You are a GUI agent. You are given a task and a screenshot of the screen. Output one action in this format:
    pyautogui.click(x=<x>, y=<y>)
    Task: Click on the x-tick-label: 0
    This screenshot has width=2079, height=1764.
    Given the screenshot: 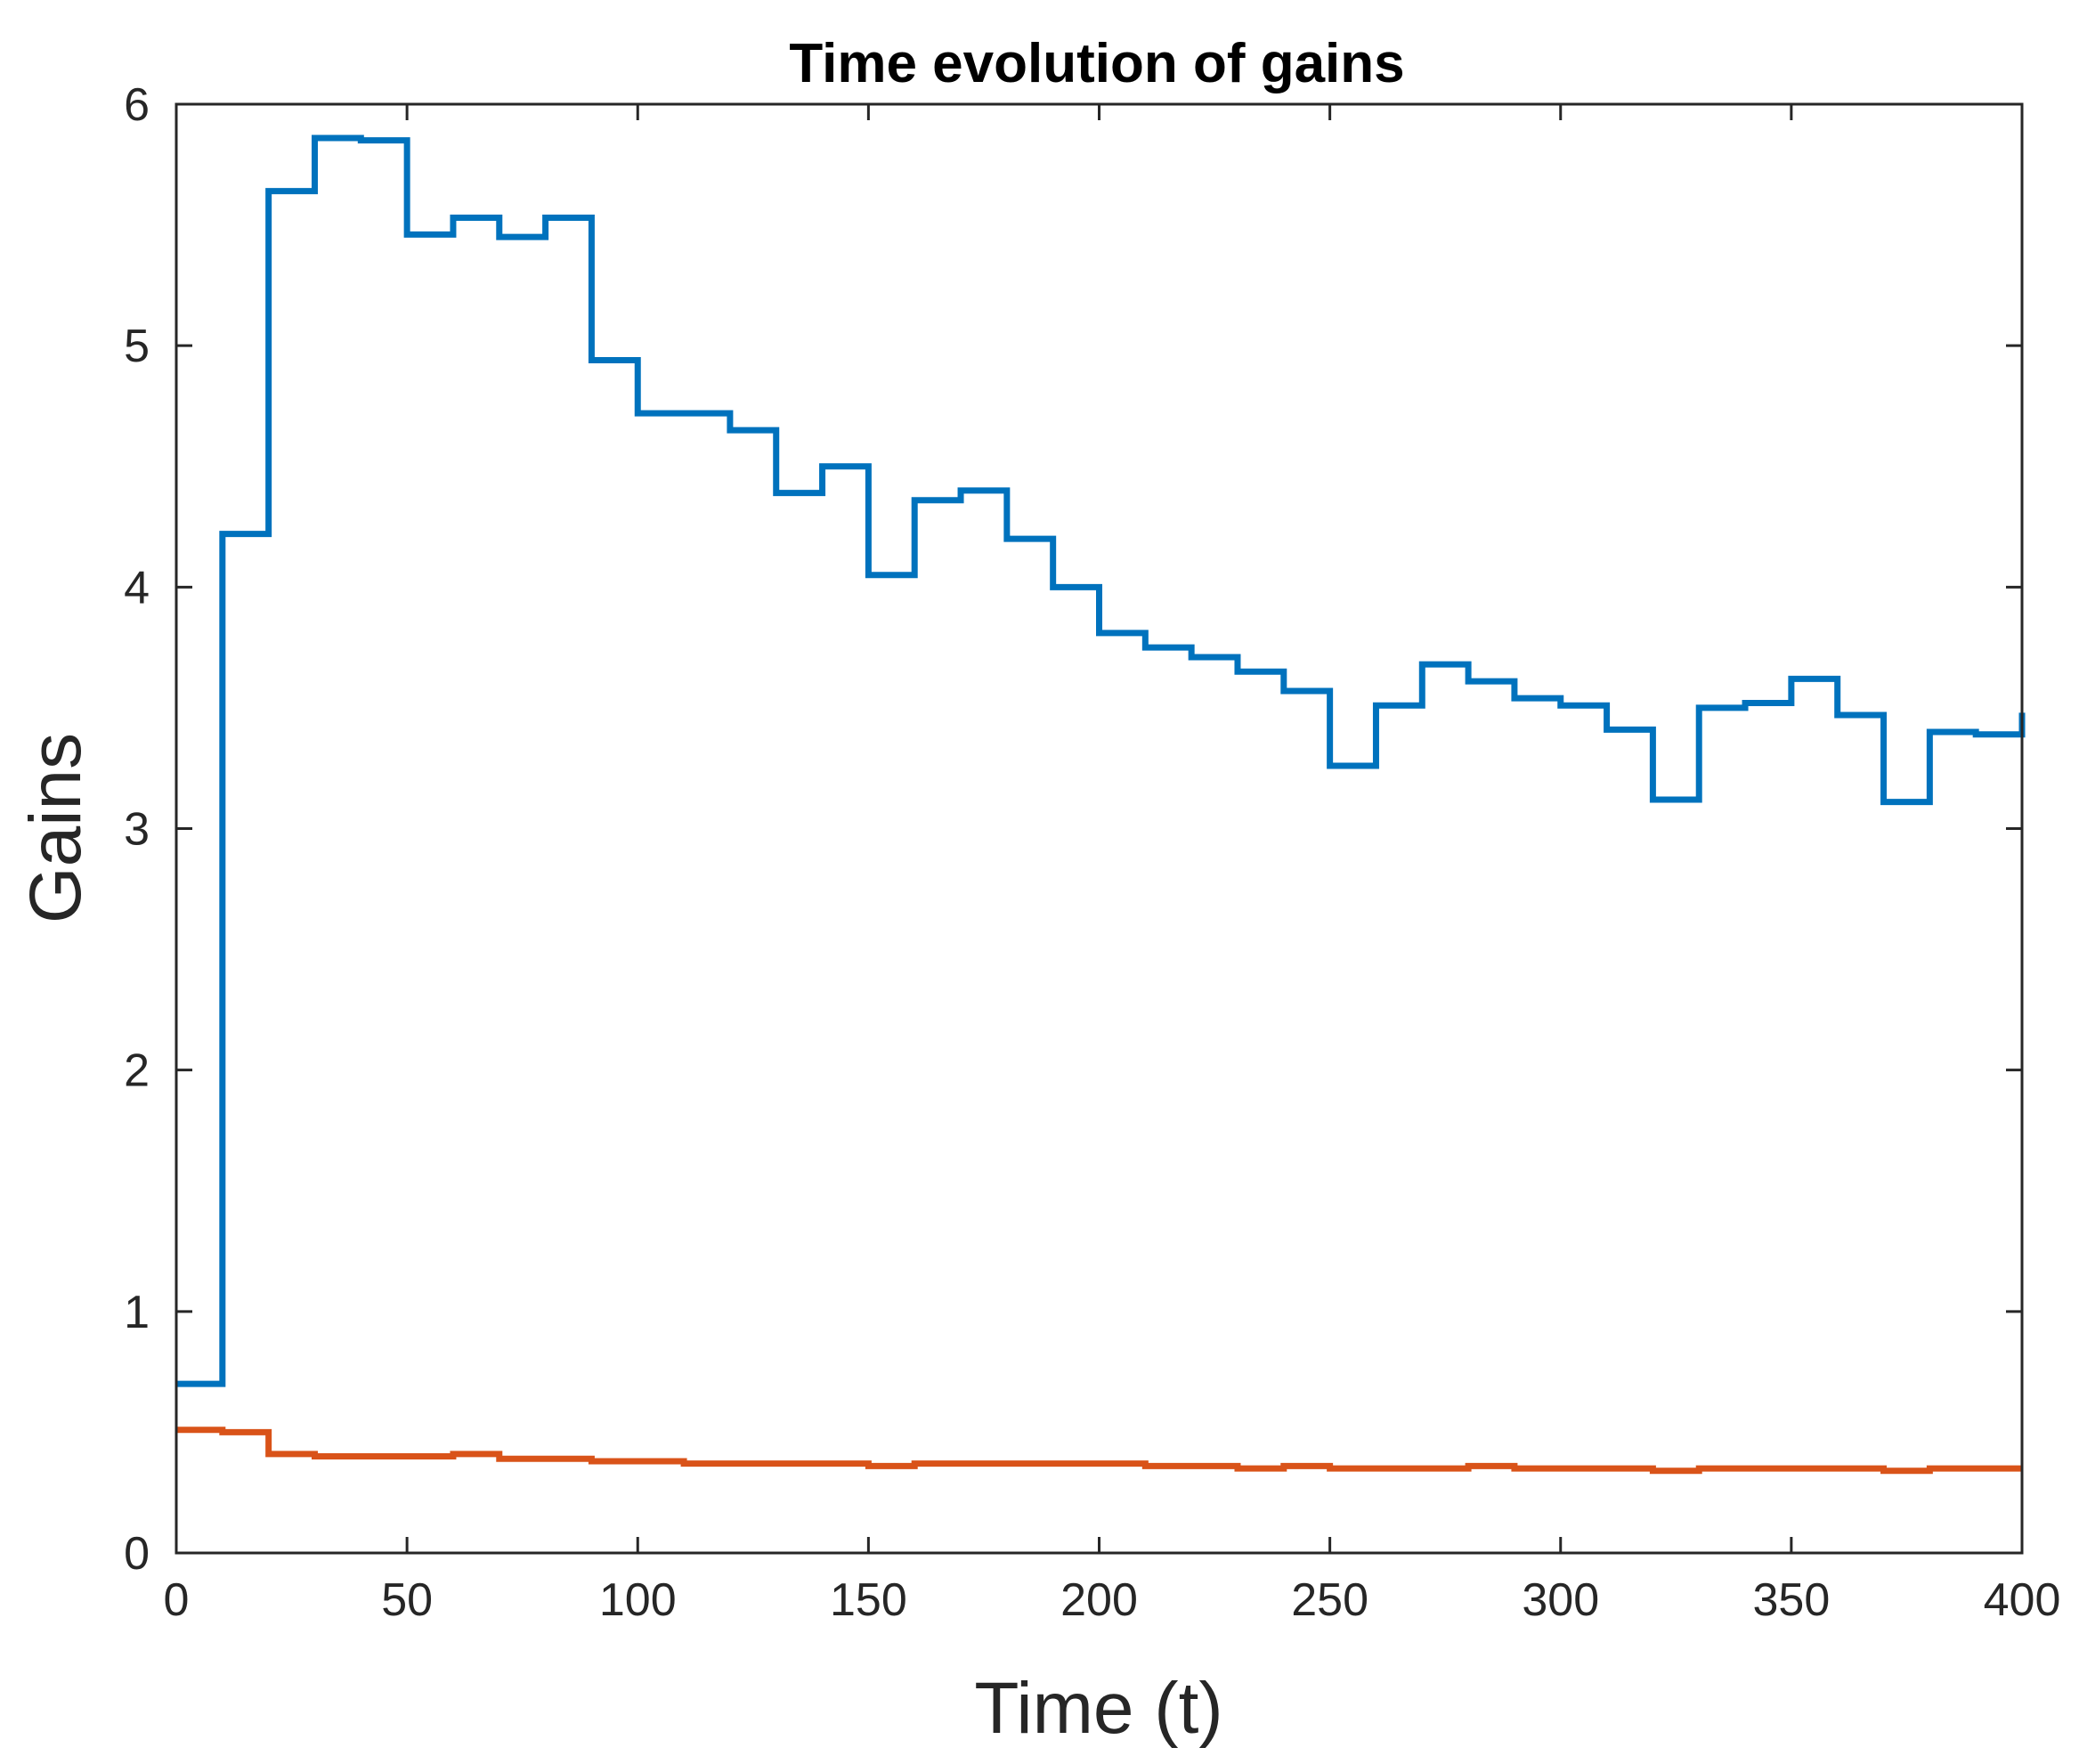 What is the action you would take?
    pyautogui.click(x=177, y=1600)
    